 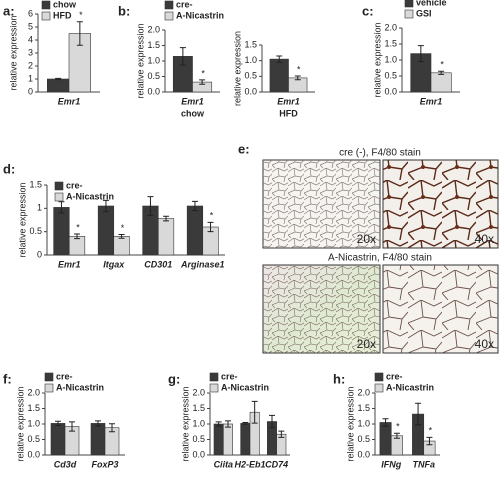 What do you see at coordinates (250, 91) in the screenshot?
I see `y-tick-label: 0.0` at bounding box center [250, 91].